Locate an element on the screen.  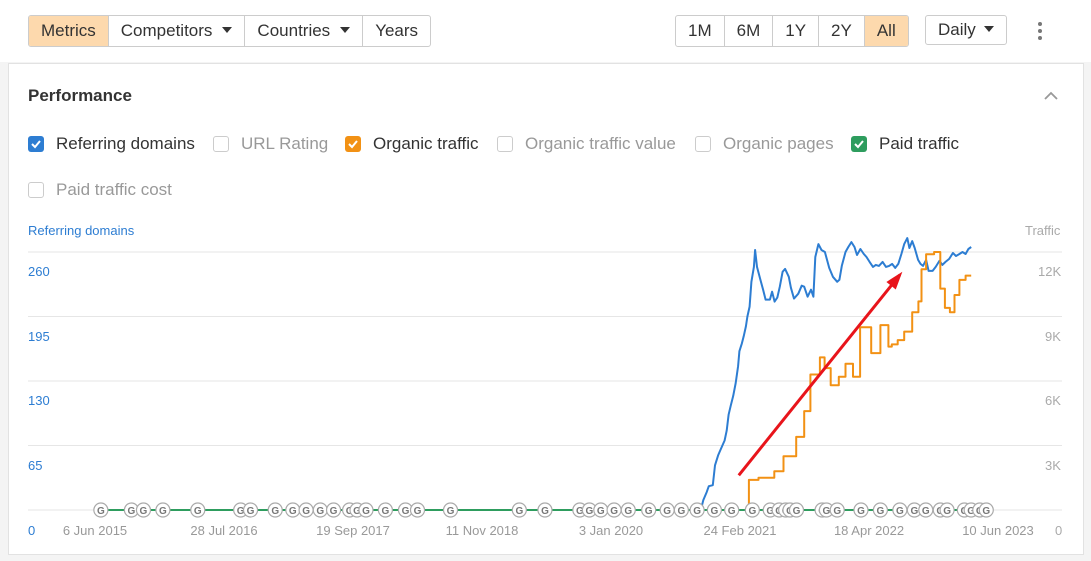
checkbox-organic-traffic: Organic traffic is located at coordinates (412, 144).